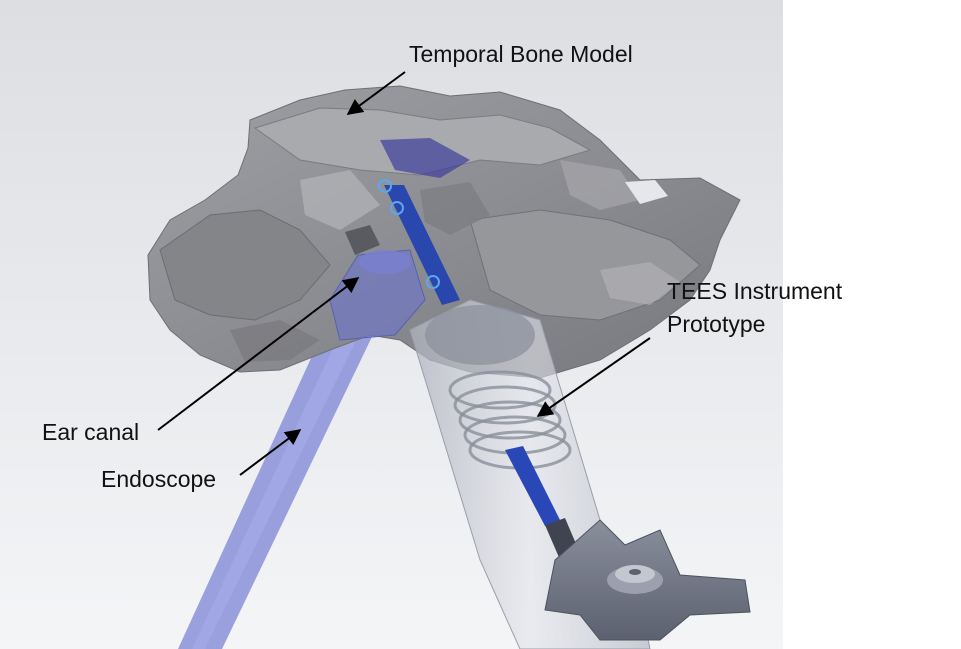 Image resolution: width=961 pixels, height=649 pixels. I want to click on instrument-shaft-upper, so click(422, 245).